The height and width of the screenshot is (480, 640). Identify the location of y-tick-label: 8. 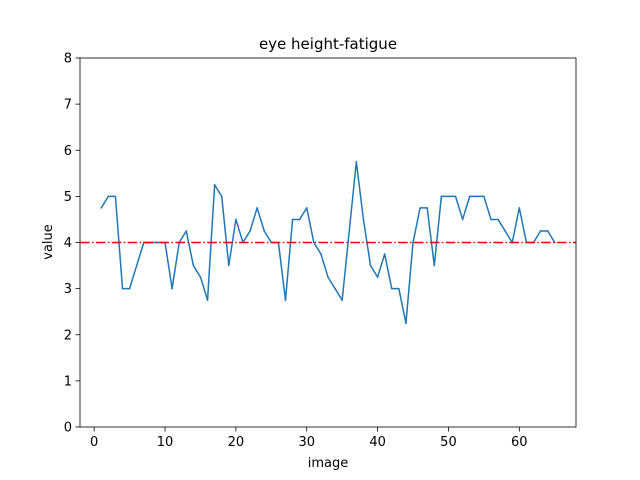
(68, 59).